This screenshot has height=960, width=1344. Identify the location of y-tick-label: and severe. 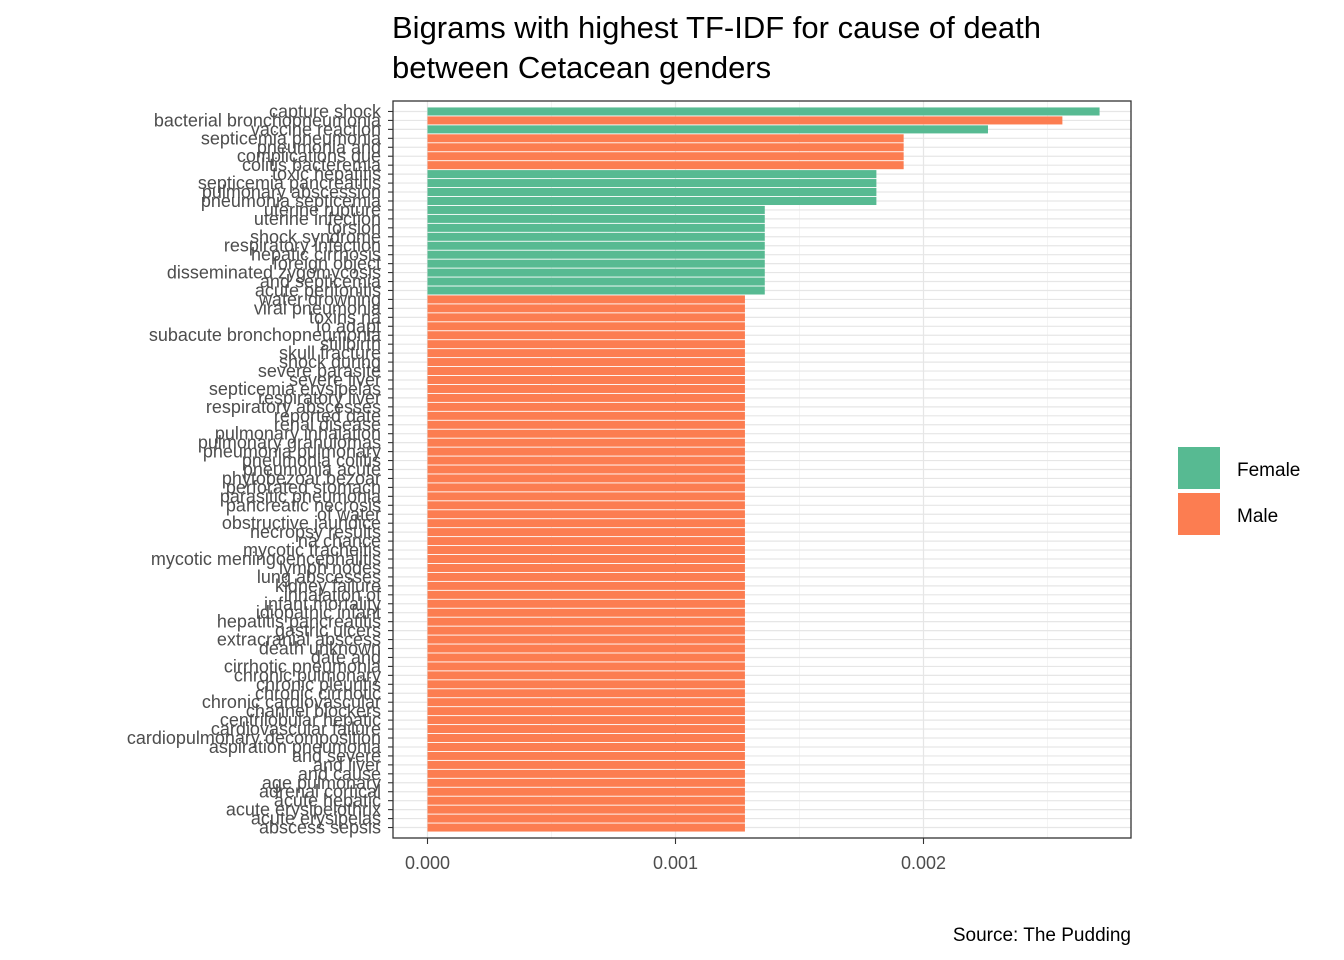
(336, 756).